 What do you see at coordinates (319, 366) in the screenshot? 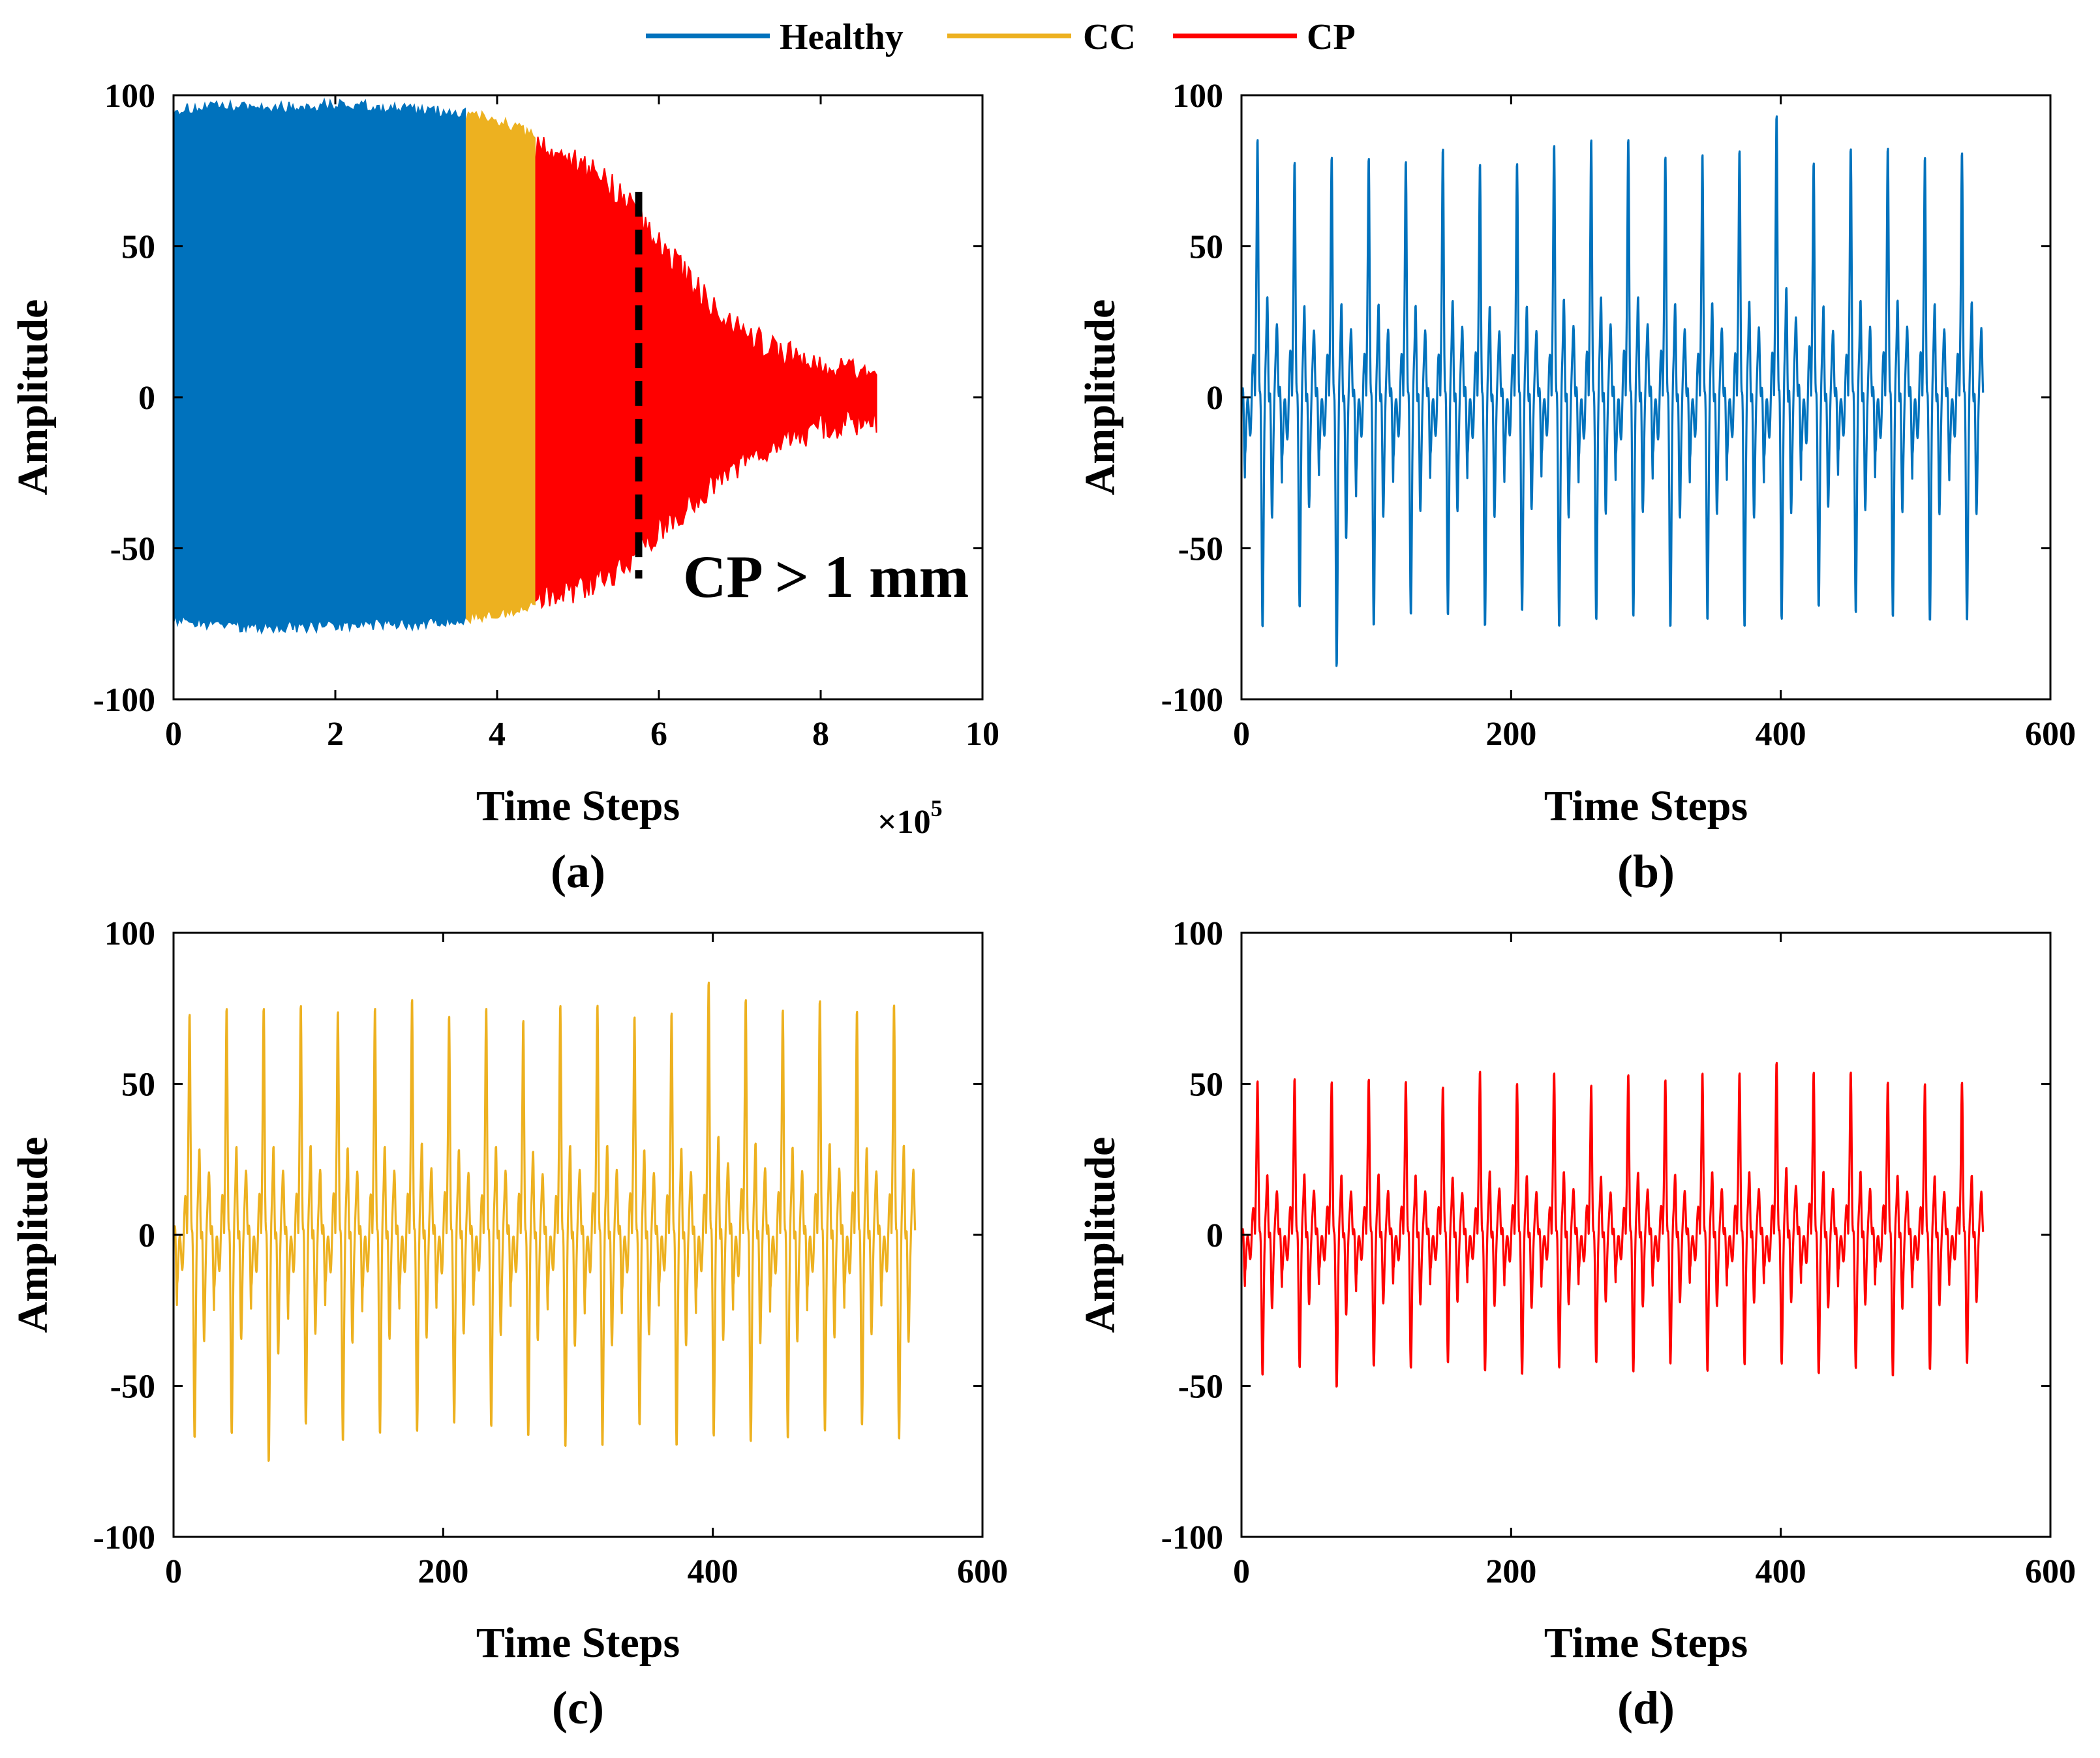
I see `series-healthy-area` at bounding box center [319, 366].